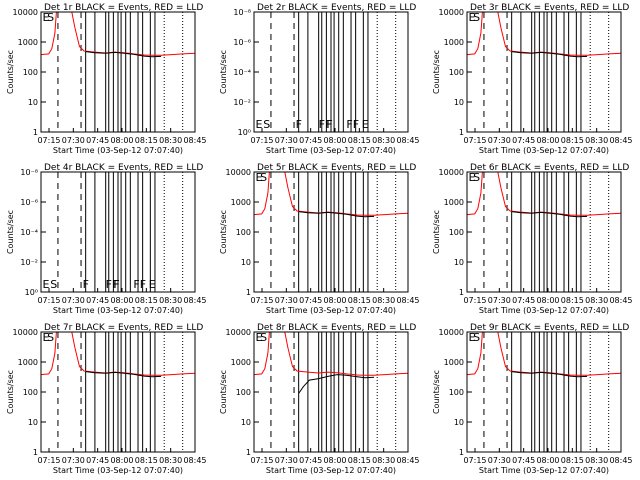 The height and width of the screenshot is (480, 640). Describe the element at coordinates (242, 102) in the screenshot. I see `y-tick-label: 10⁻²` at that location.